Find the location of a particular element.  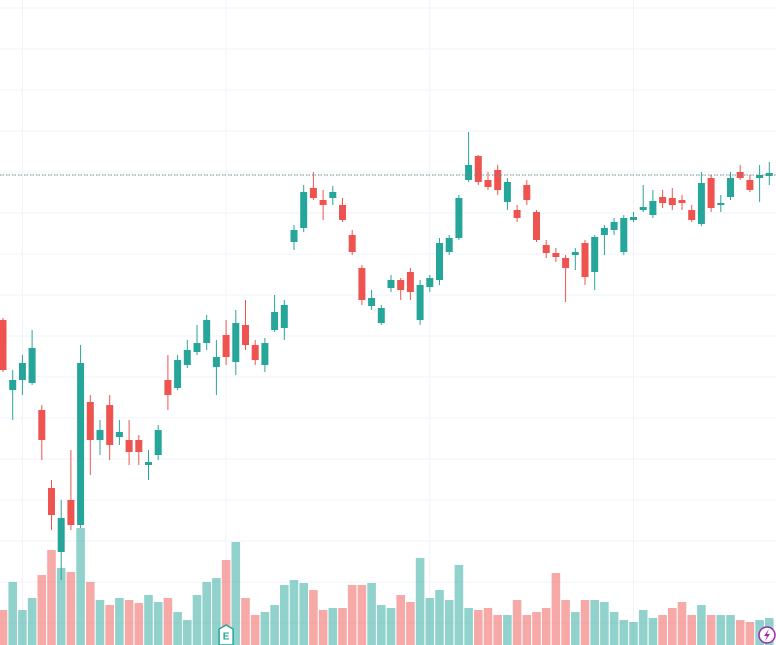

alert-icon is located at coordinates (767, 635).